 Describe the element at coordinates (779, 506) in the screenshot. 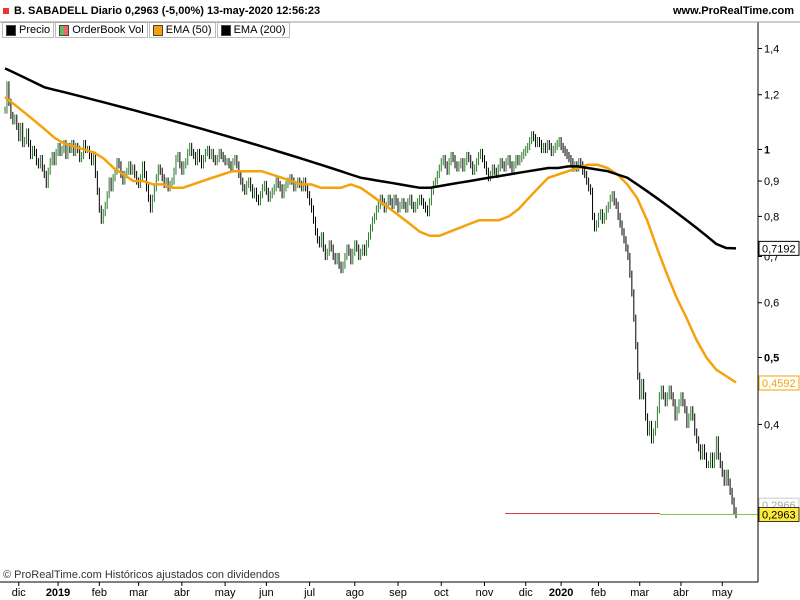

I see `value-label-text: 0,2966` at that location.